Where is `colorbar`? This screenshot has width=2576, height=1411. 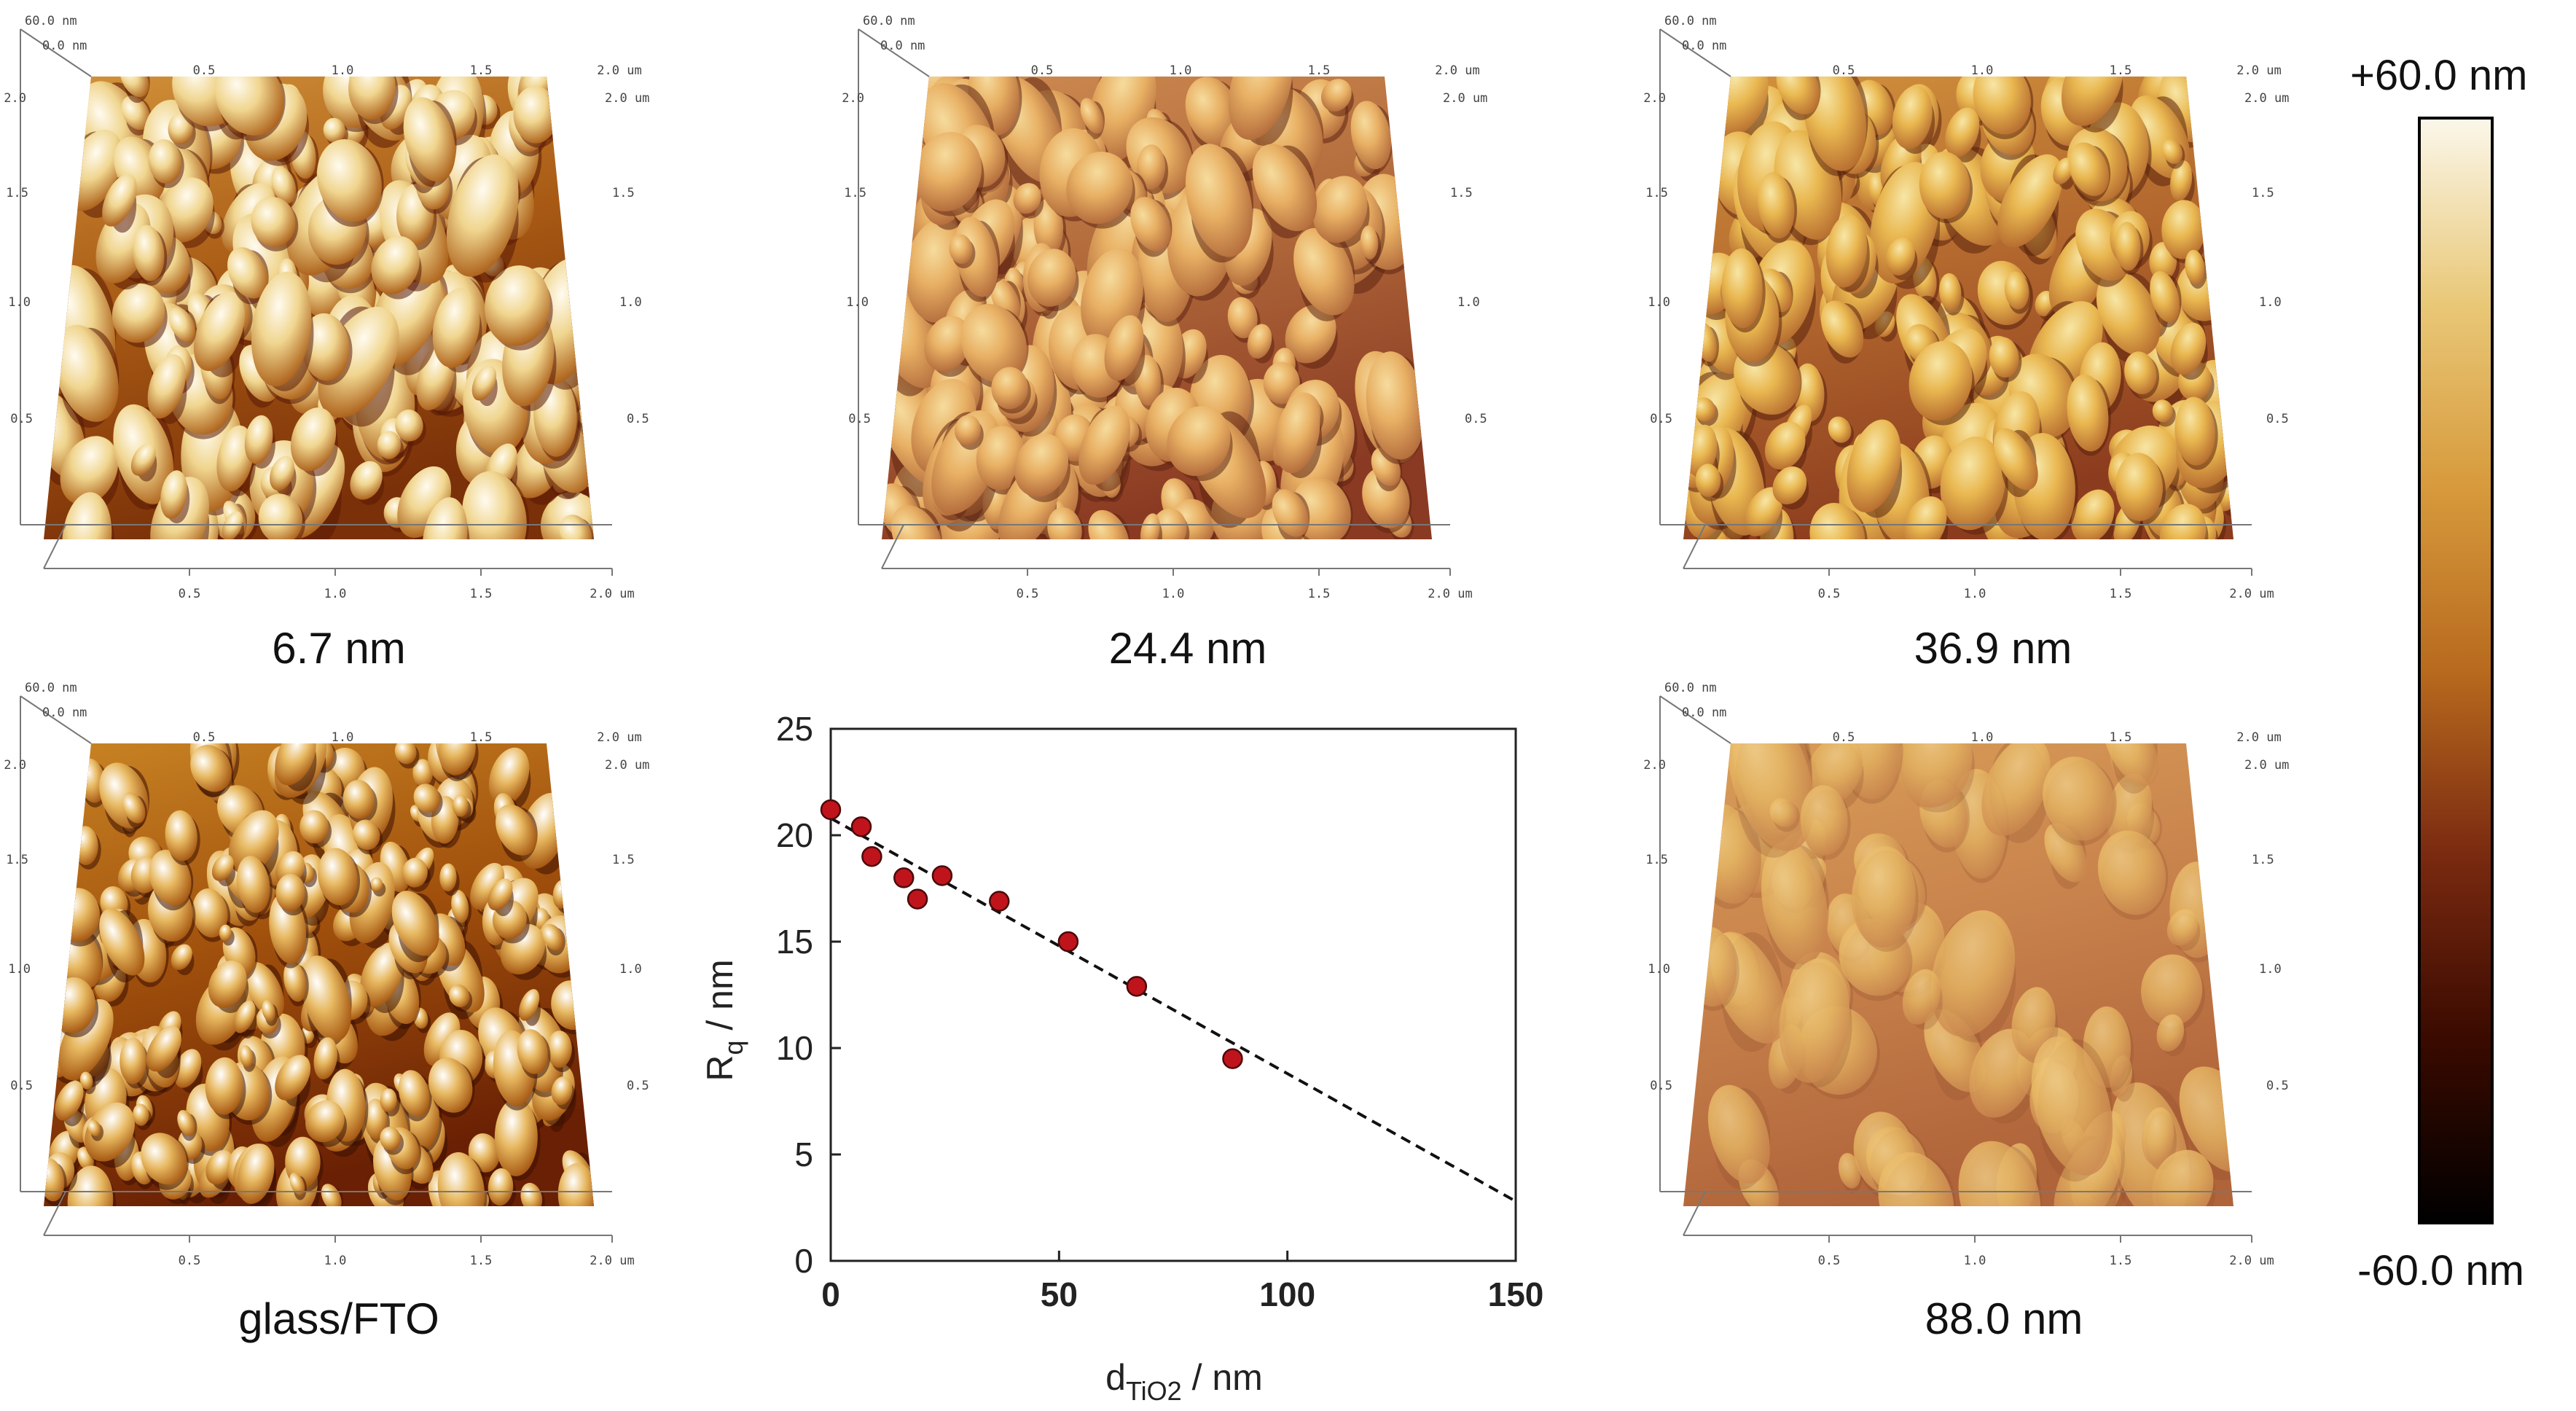
colorbar is located at coordinates (2456, 670).